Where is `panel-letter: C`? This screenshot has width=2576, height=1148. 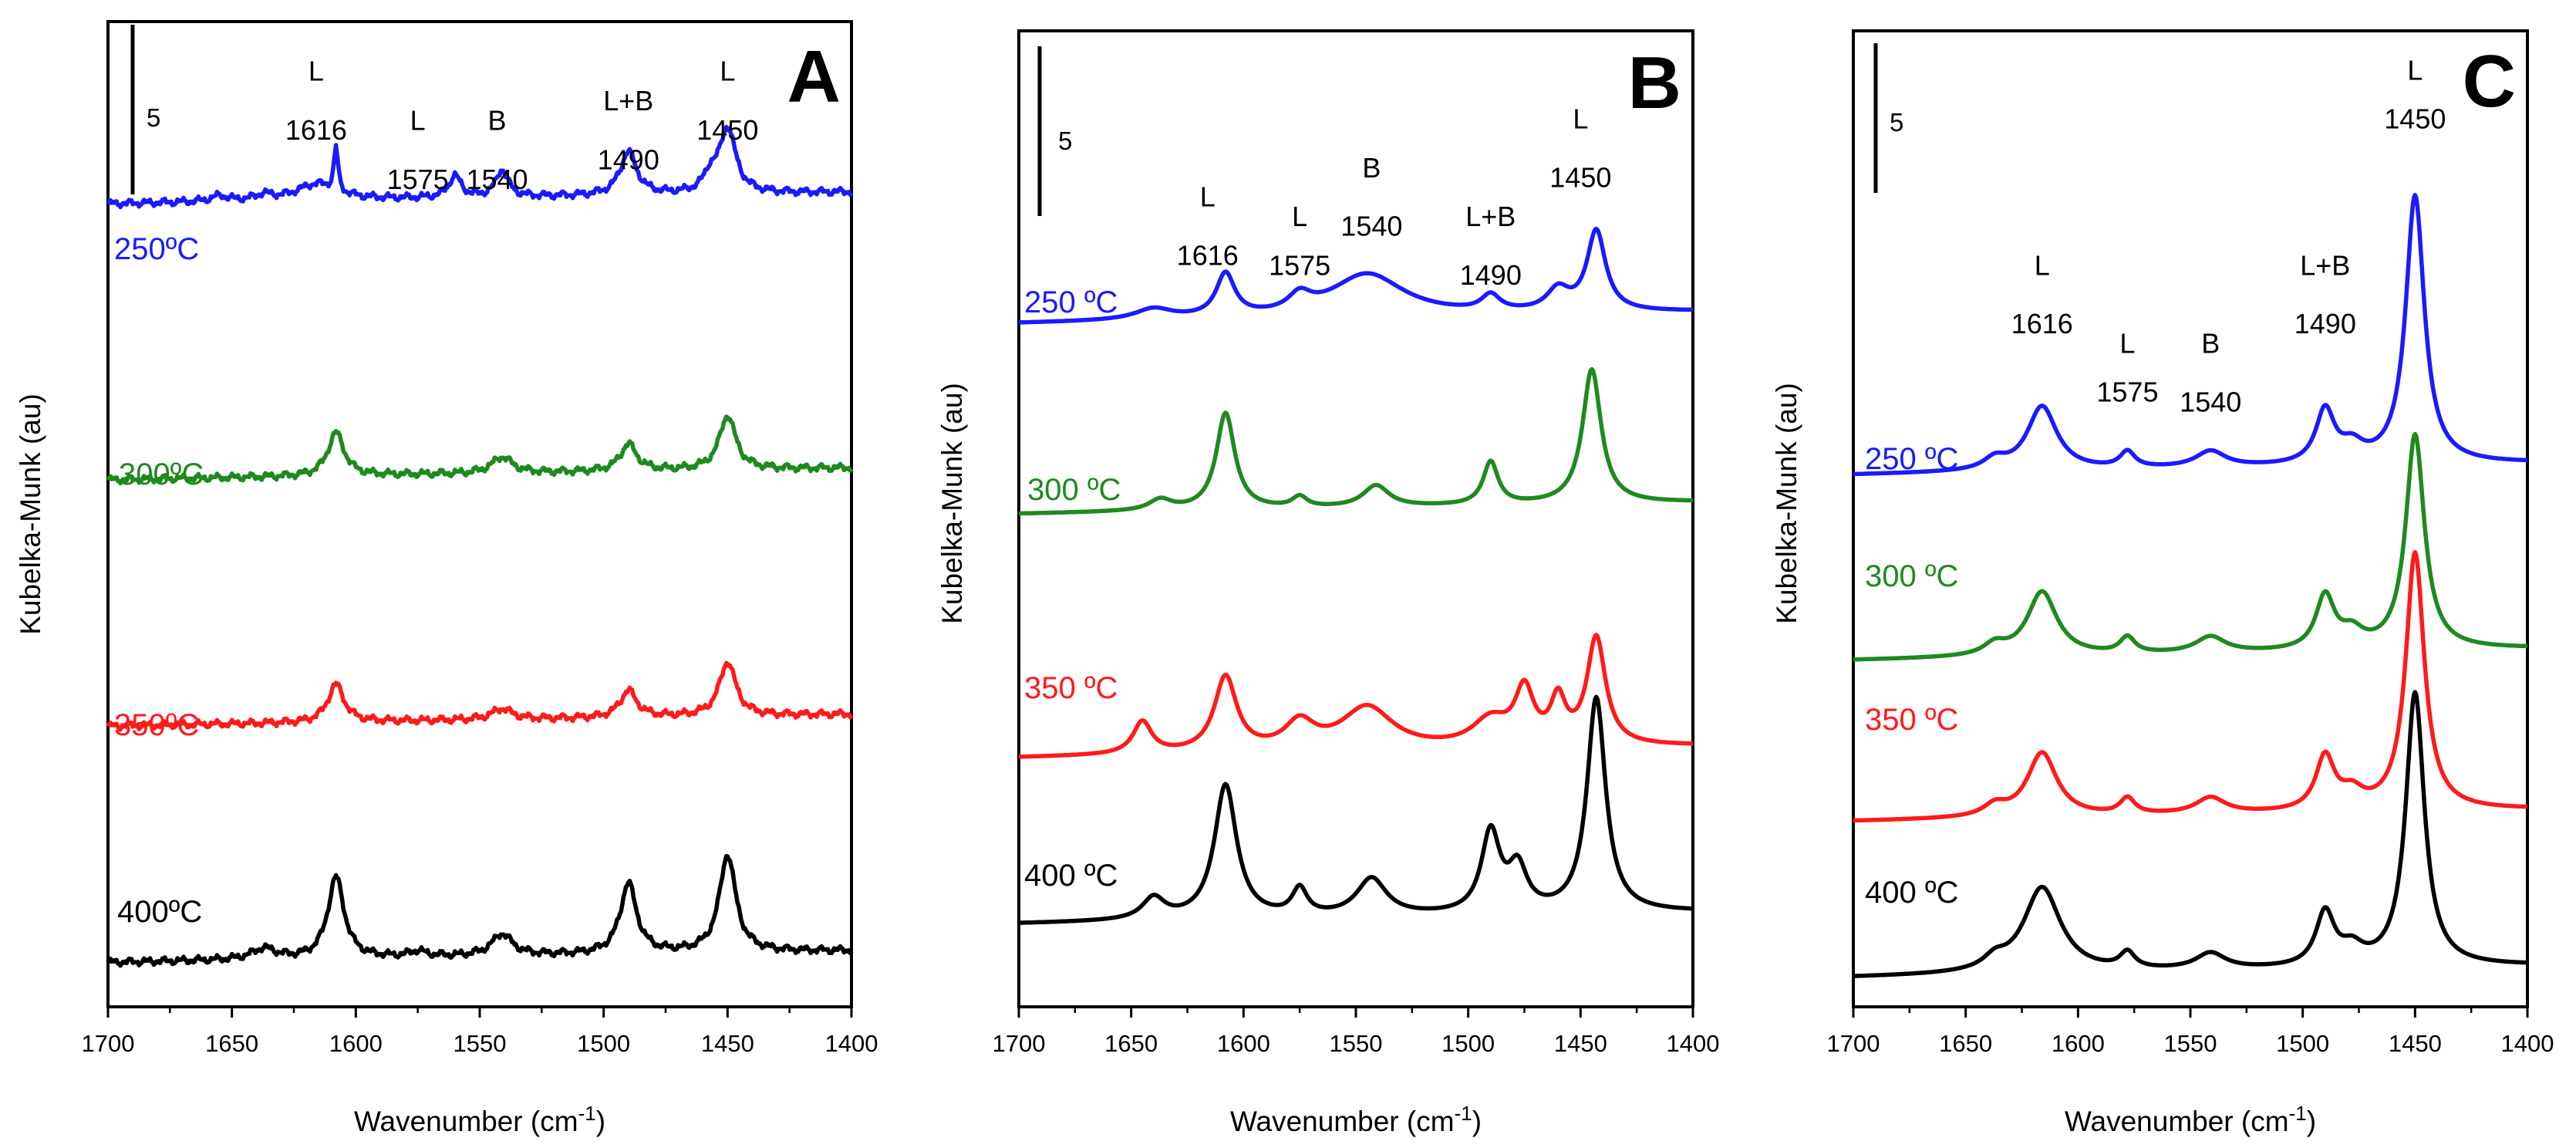 panel-letter: C is located at coordinates (2489, 81).